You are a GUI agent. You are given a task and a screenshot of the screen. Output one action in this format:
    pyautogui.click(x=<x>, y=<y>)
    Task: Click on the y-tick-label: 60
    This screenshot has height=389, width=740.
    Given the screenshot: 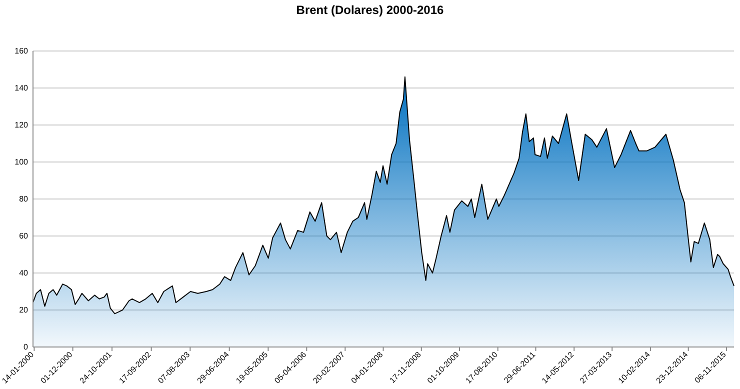 What is the action you would take?
    pyautogui.click(x=24, y=236)
    